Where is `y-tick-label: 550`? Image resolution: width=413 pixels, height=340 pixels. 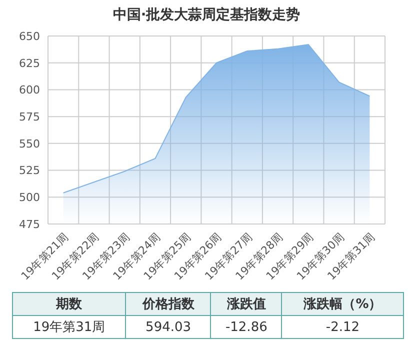 y-tick-label: 550 is located at coordinates (29, 143).